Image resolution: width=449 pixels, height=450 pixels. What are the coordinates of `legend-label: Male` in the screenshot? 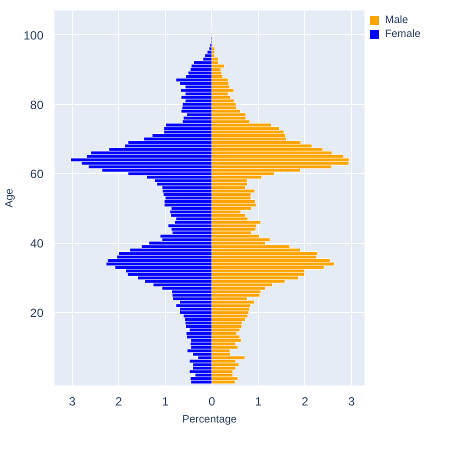 It's located at (396, 20).